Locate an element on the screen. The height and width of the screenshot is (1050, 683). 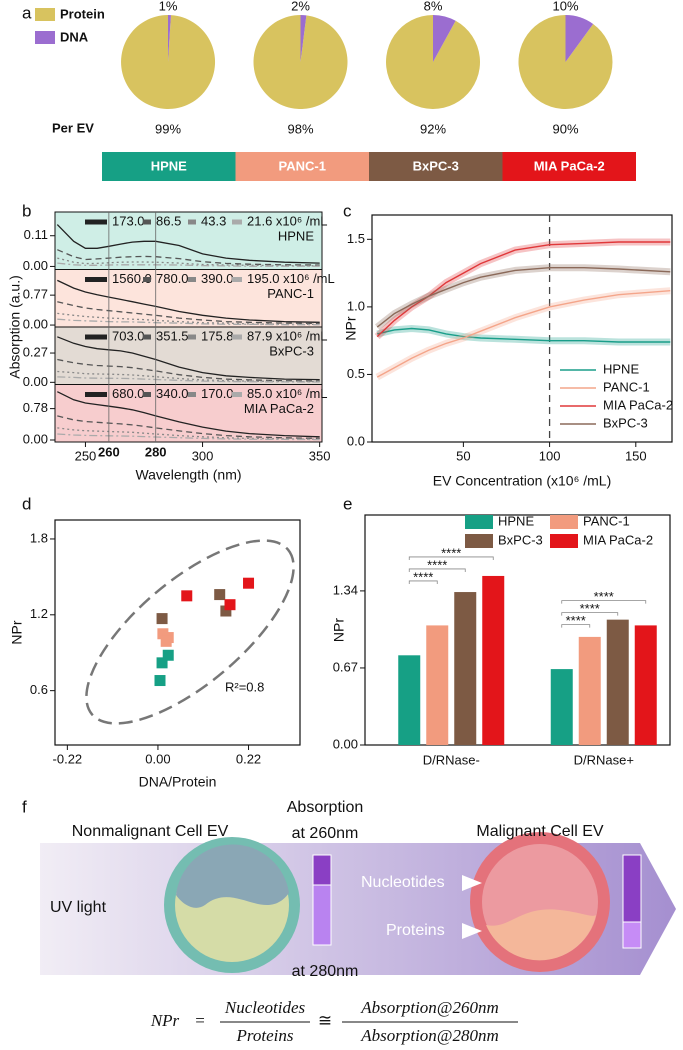
y-tick-label: 0.11 is located at coordinates (36, 234).